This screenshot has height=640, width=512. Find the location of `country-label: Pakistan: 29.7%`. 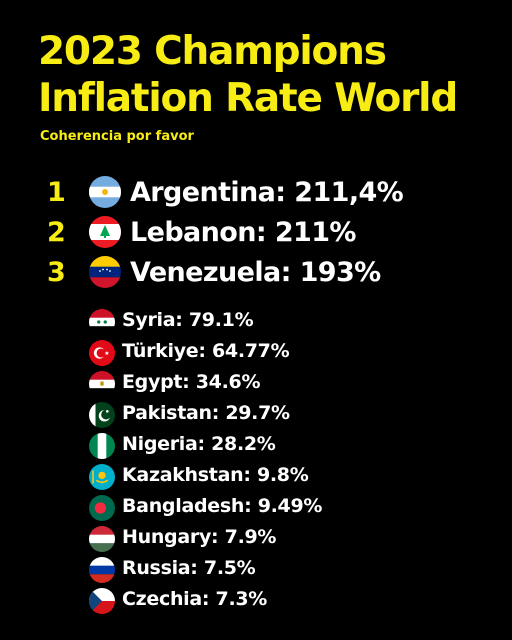

country-label: Pakistan: 29.7% is located at coordinates (206, 413).